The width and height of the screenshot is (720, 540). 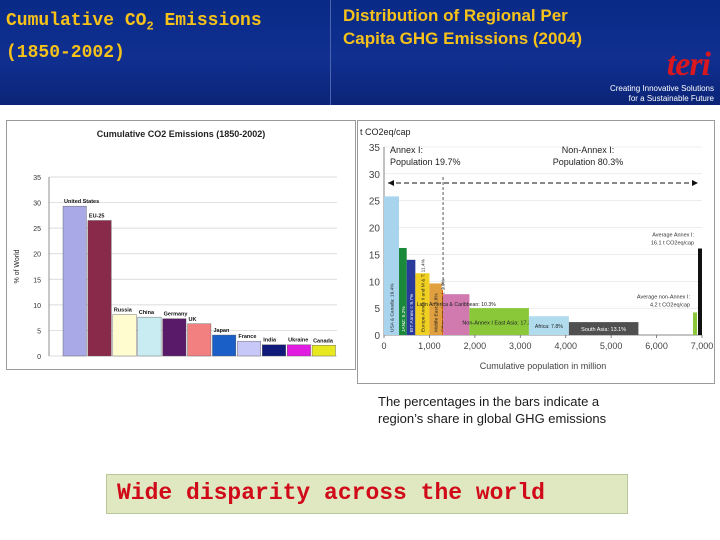 What do you see at coordinates (331, 493) in the screenshot?
I see `banner-text: Wide disparity across the world` at bounding box center [331, 493].